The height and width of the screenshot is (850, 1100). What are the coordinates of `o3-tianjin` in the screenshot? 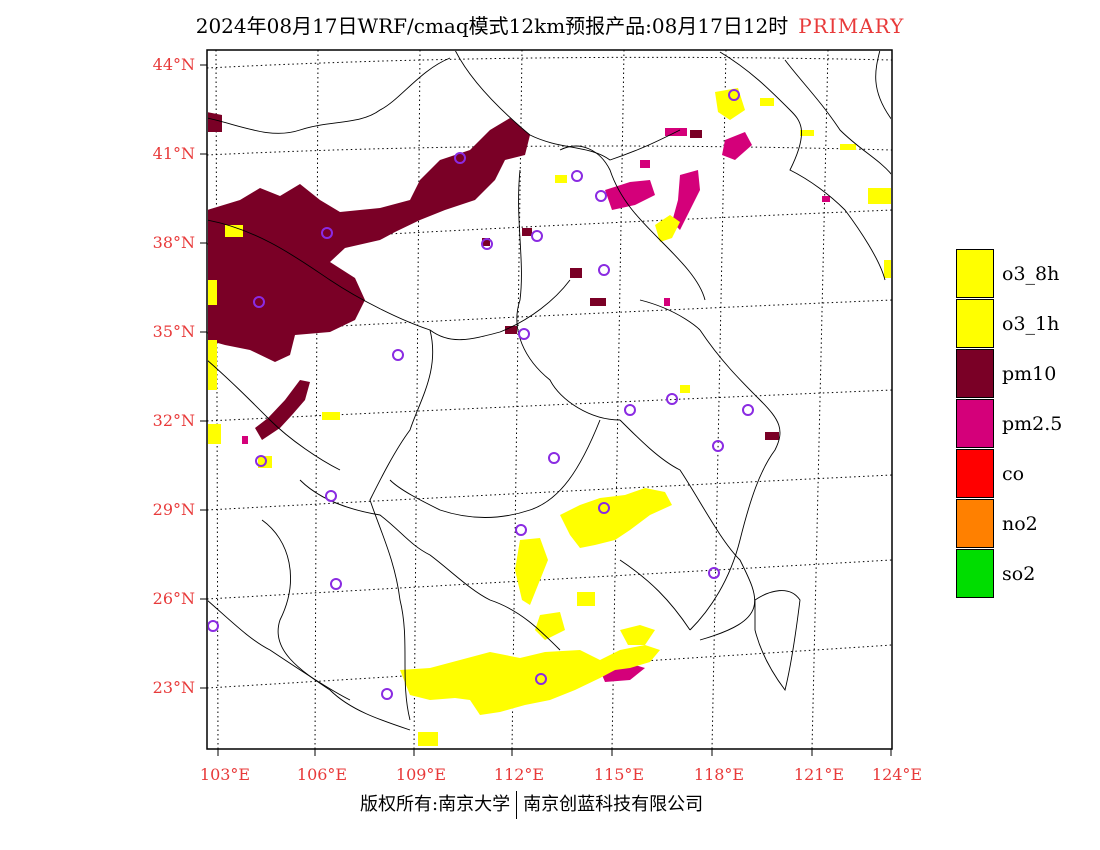 It's located at (667, 228).